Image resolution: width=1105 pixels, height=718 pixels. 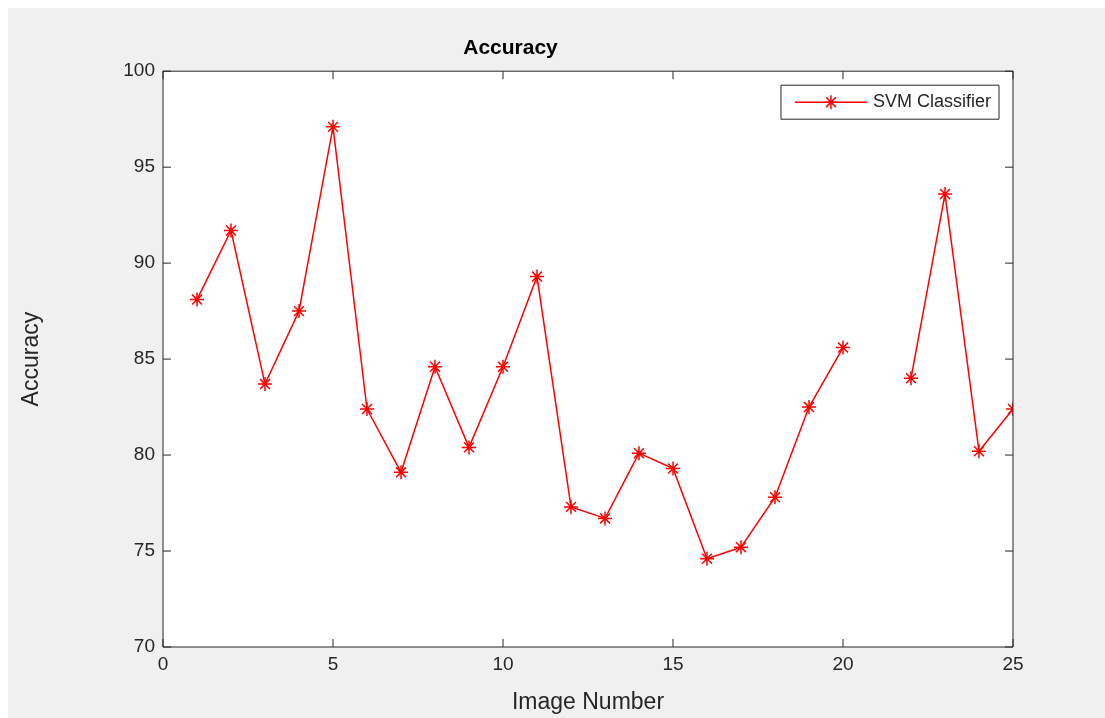 What do you see at coordinates (673, 663) in the screenshot?
I see `x-tick-label: 15` at bounding box center [673, 663].